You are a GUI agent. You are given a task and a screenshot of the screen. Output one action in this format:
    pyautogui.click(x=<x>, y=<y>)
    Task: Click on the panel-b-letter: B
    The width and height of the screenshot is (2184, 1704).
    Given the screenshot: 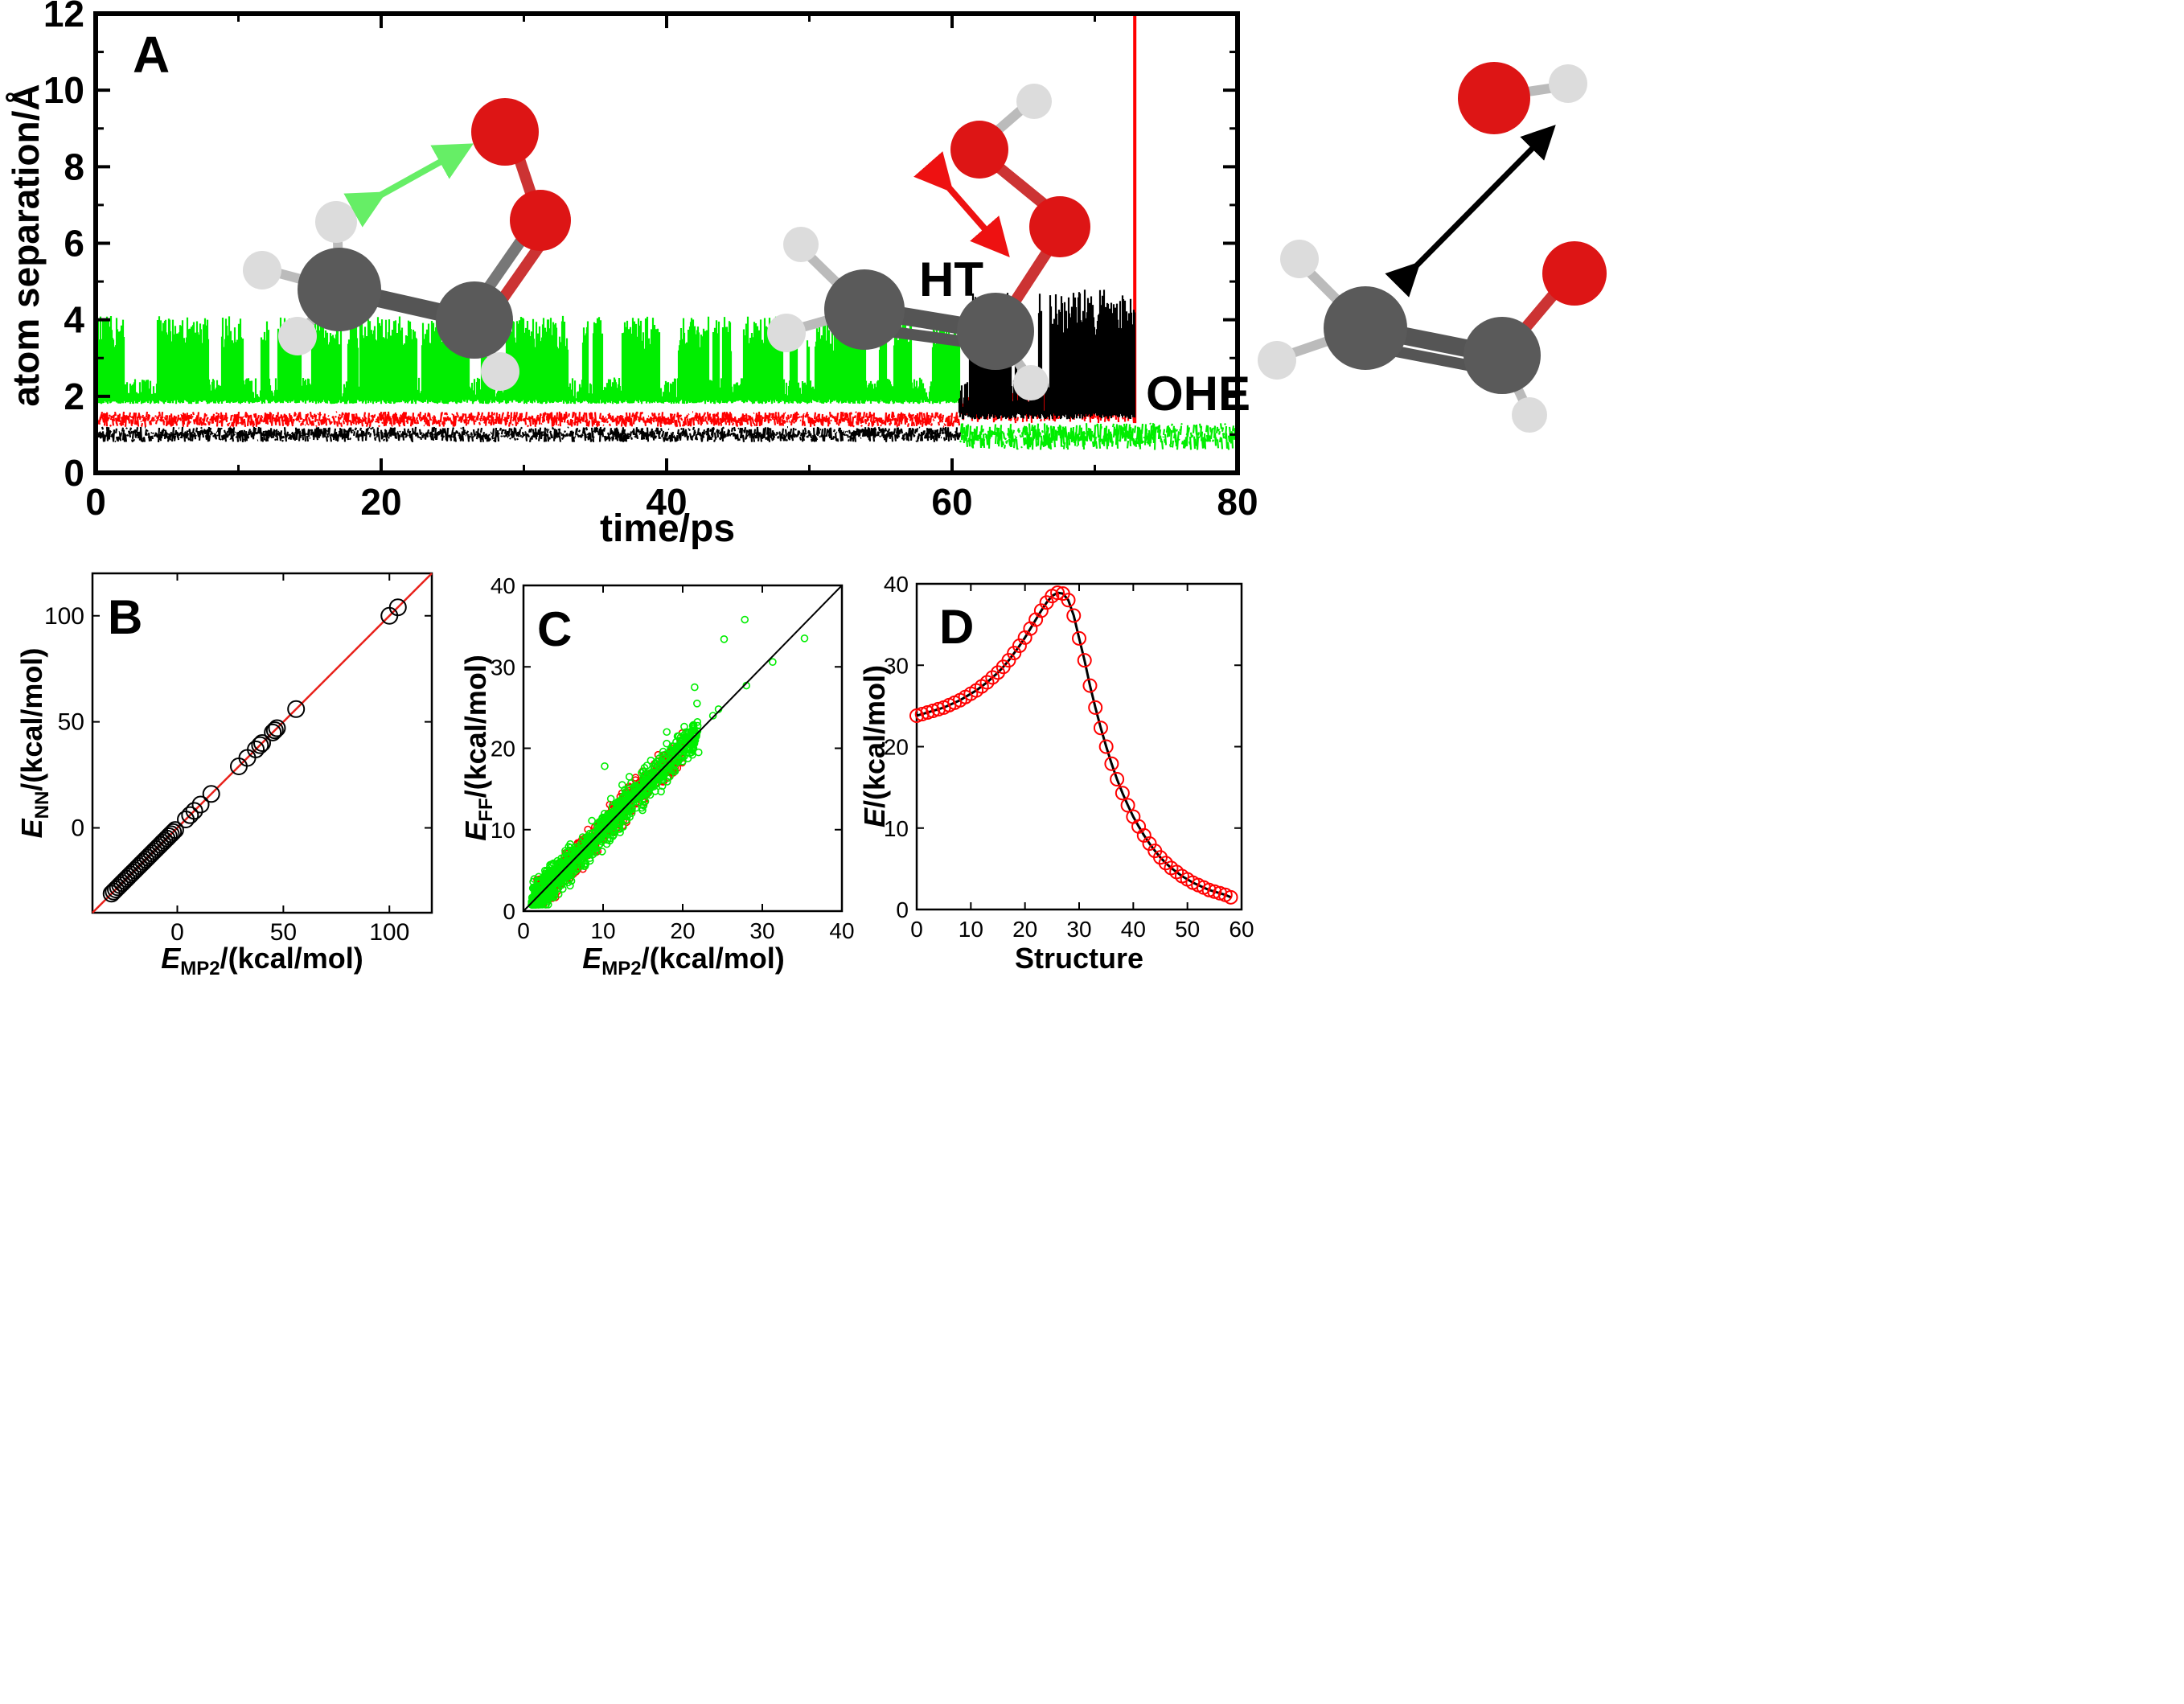 What is the action you would take?
    pyautogui.click(x=125, y=617)
    